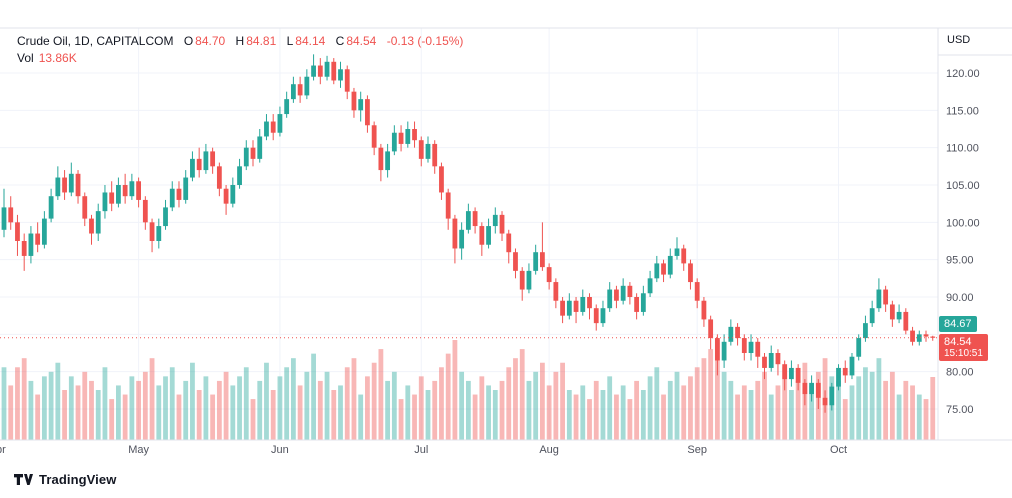 Image resolution: width=1012 pixels, height=498 pixels. What do you see at coordinates (838, 450) in the screenshot?
I see `month-label: Oct` at bounding box center [838, 450].